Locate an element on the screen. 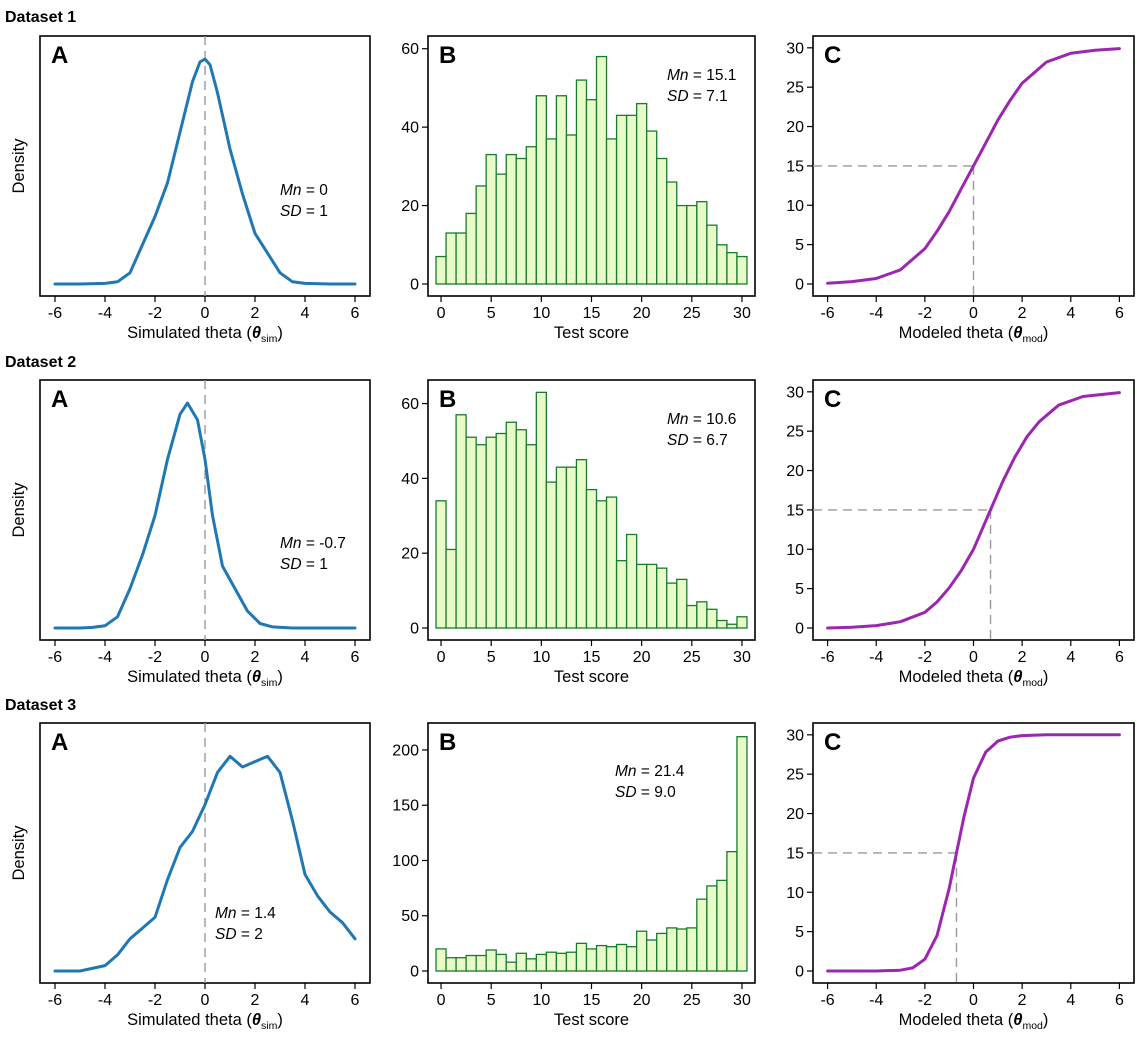 Image resolution: width=1137 pixels, height=1042 pixels. dataset-3-panel-b-xtick-label: 5 is located at coordinates (491, 1000).